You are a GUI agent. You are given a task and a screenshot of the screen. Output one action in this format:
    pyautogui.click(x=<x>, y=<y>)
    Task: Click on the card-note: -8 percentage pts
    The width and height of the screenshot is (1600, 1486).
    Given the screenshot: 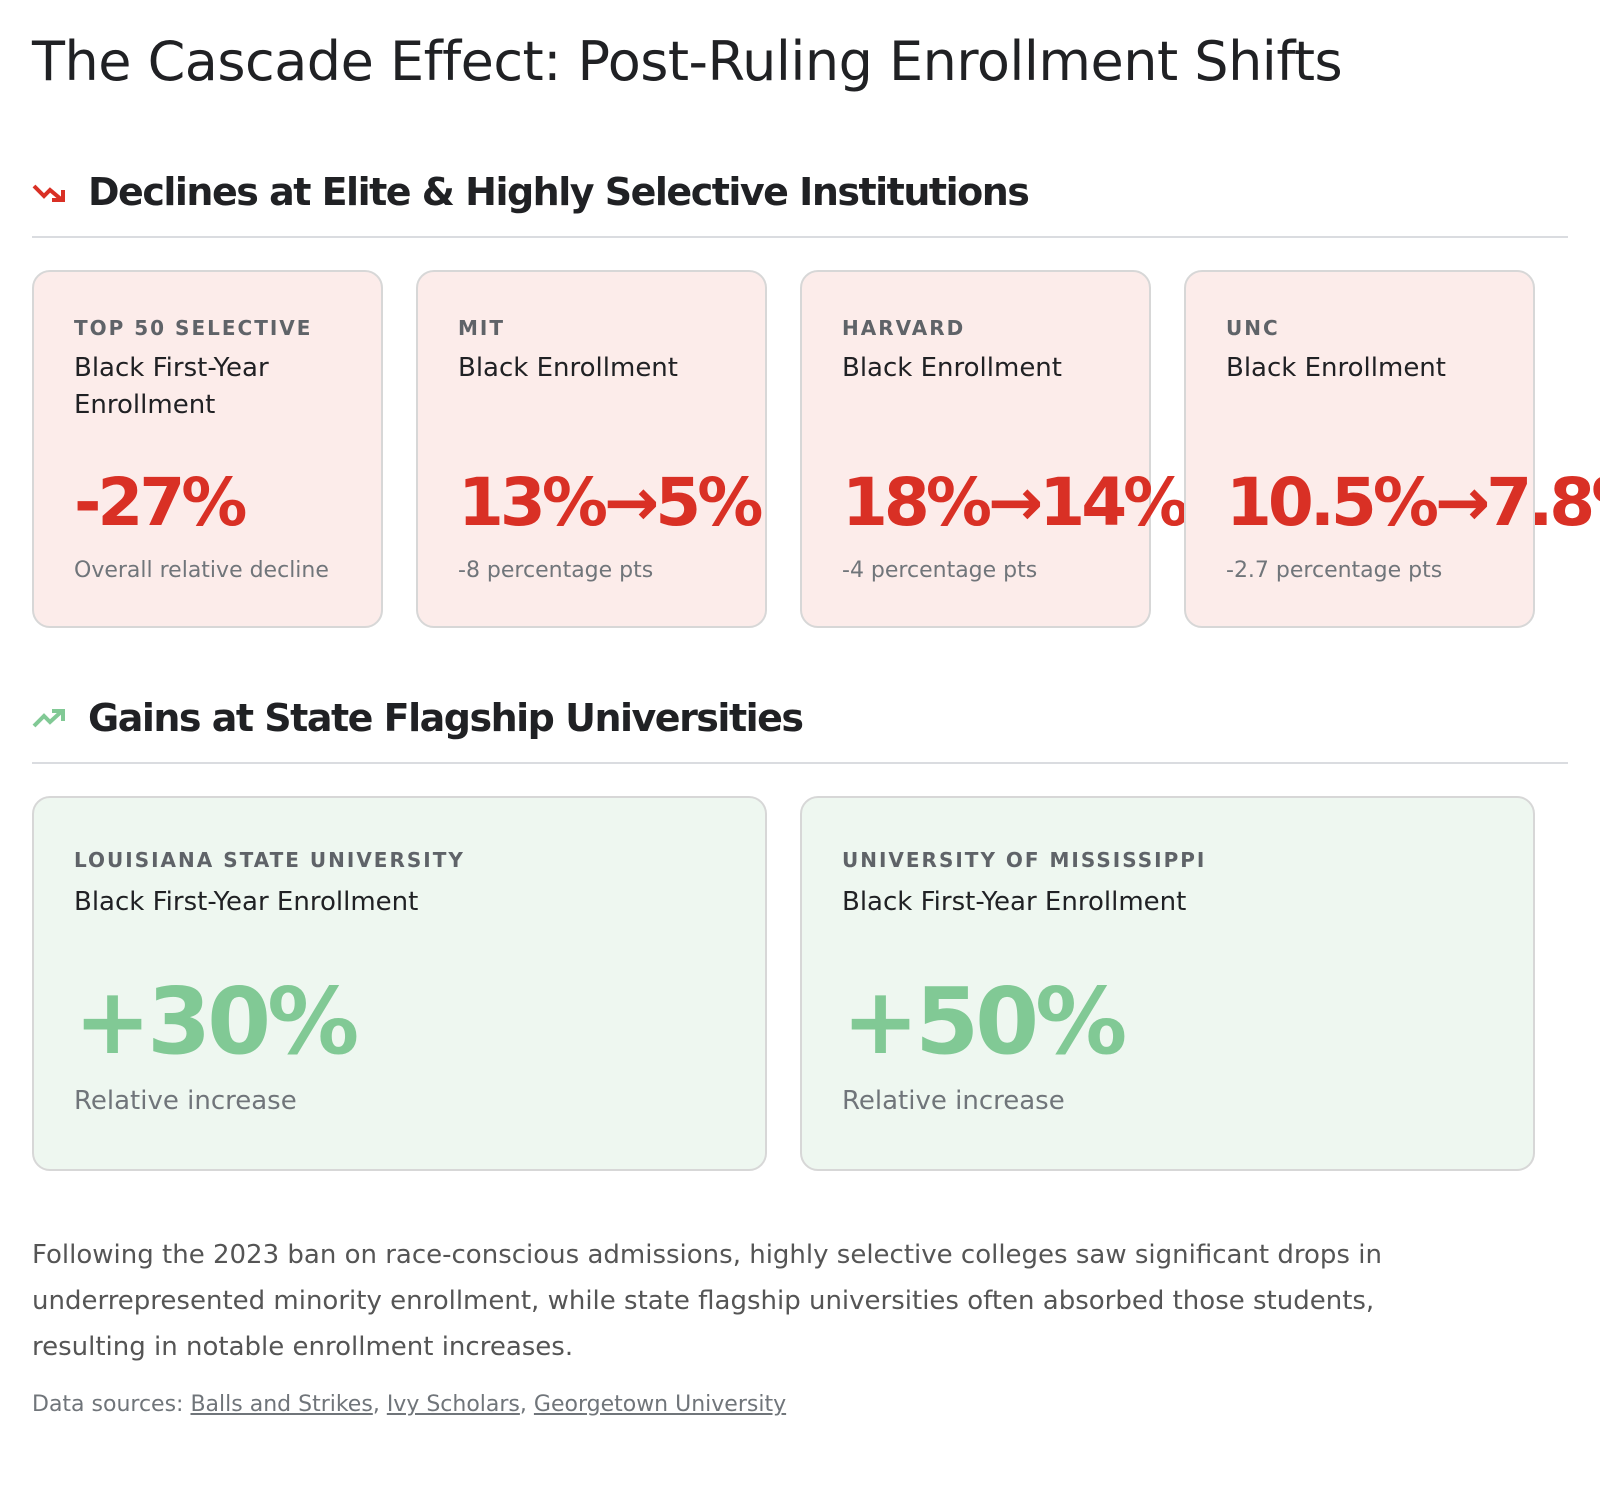 What is the action you would take?
    pyautogui.click(x=556, y=570)
    